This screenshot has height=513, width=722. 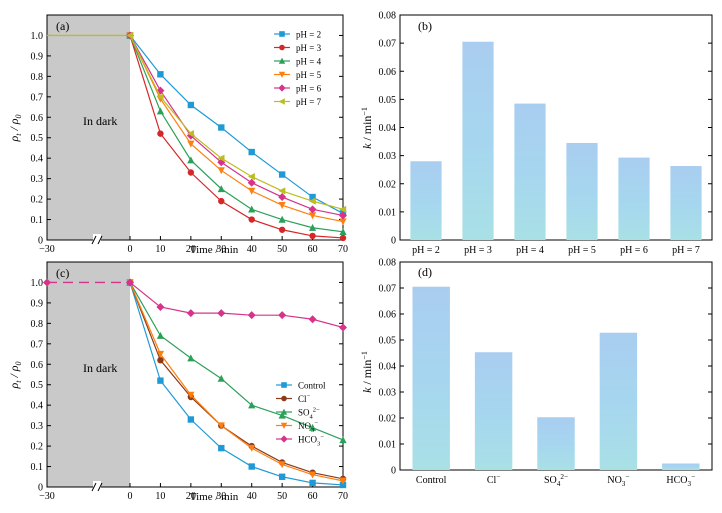 I want to click on a-ytick-label: 0, so click(x=40, y=241).